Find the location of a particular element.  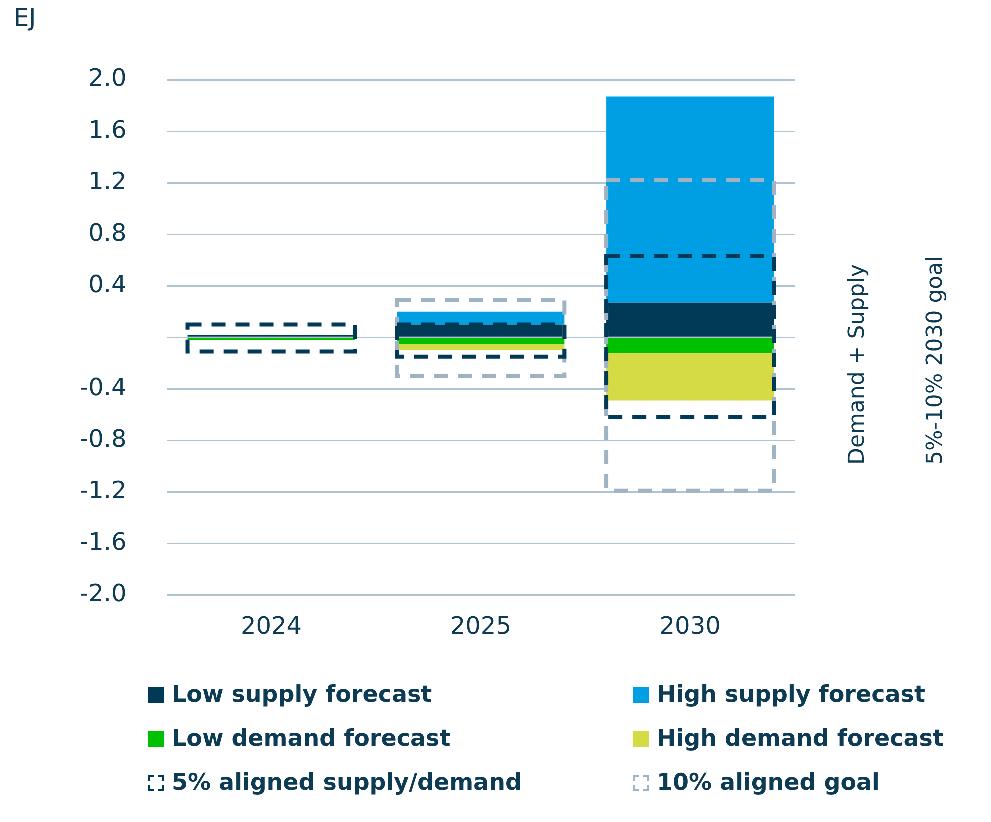

legend-label: Low supply forecast is located at coordinates (302, 695).